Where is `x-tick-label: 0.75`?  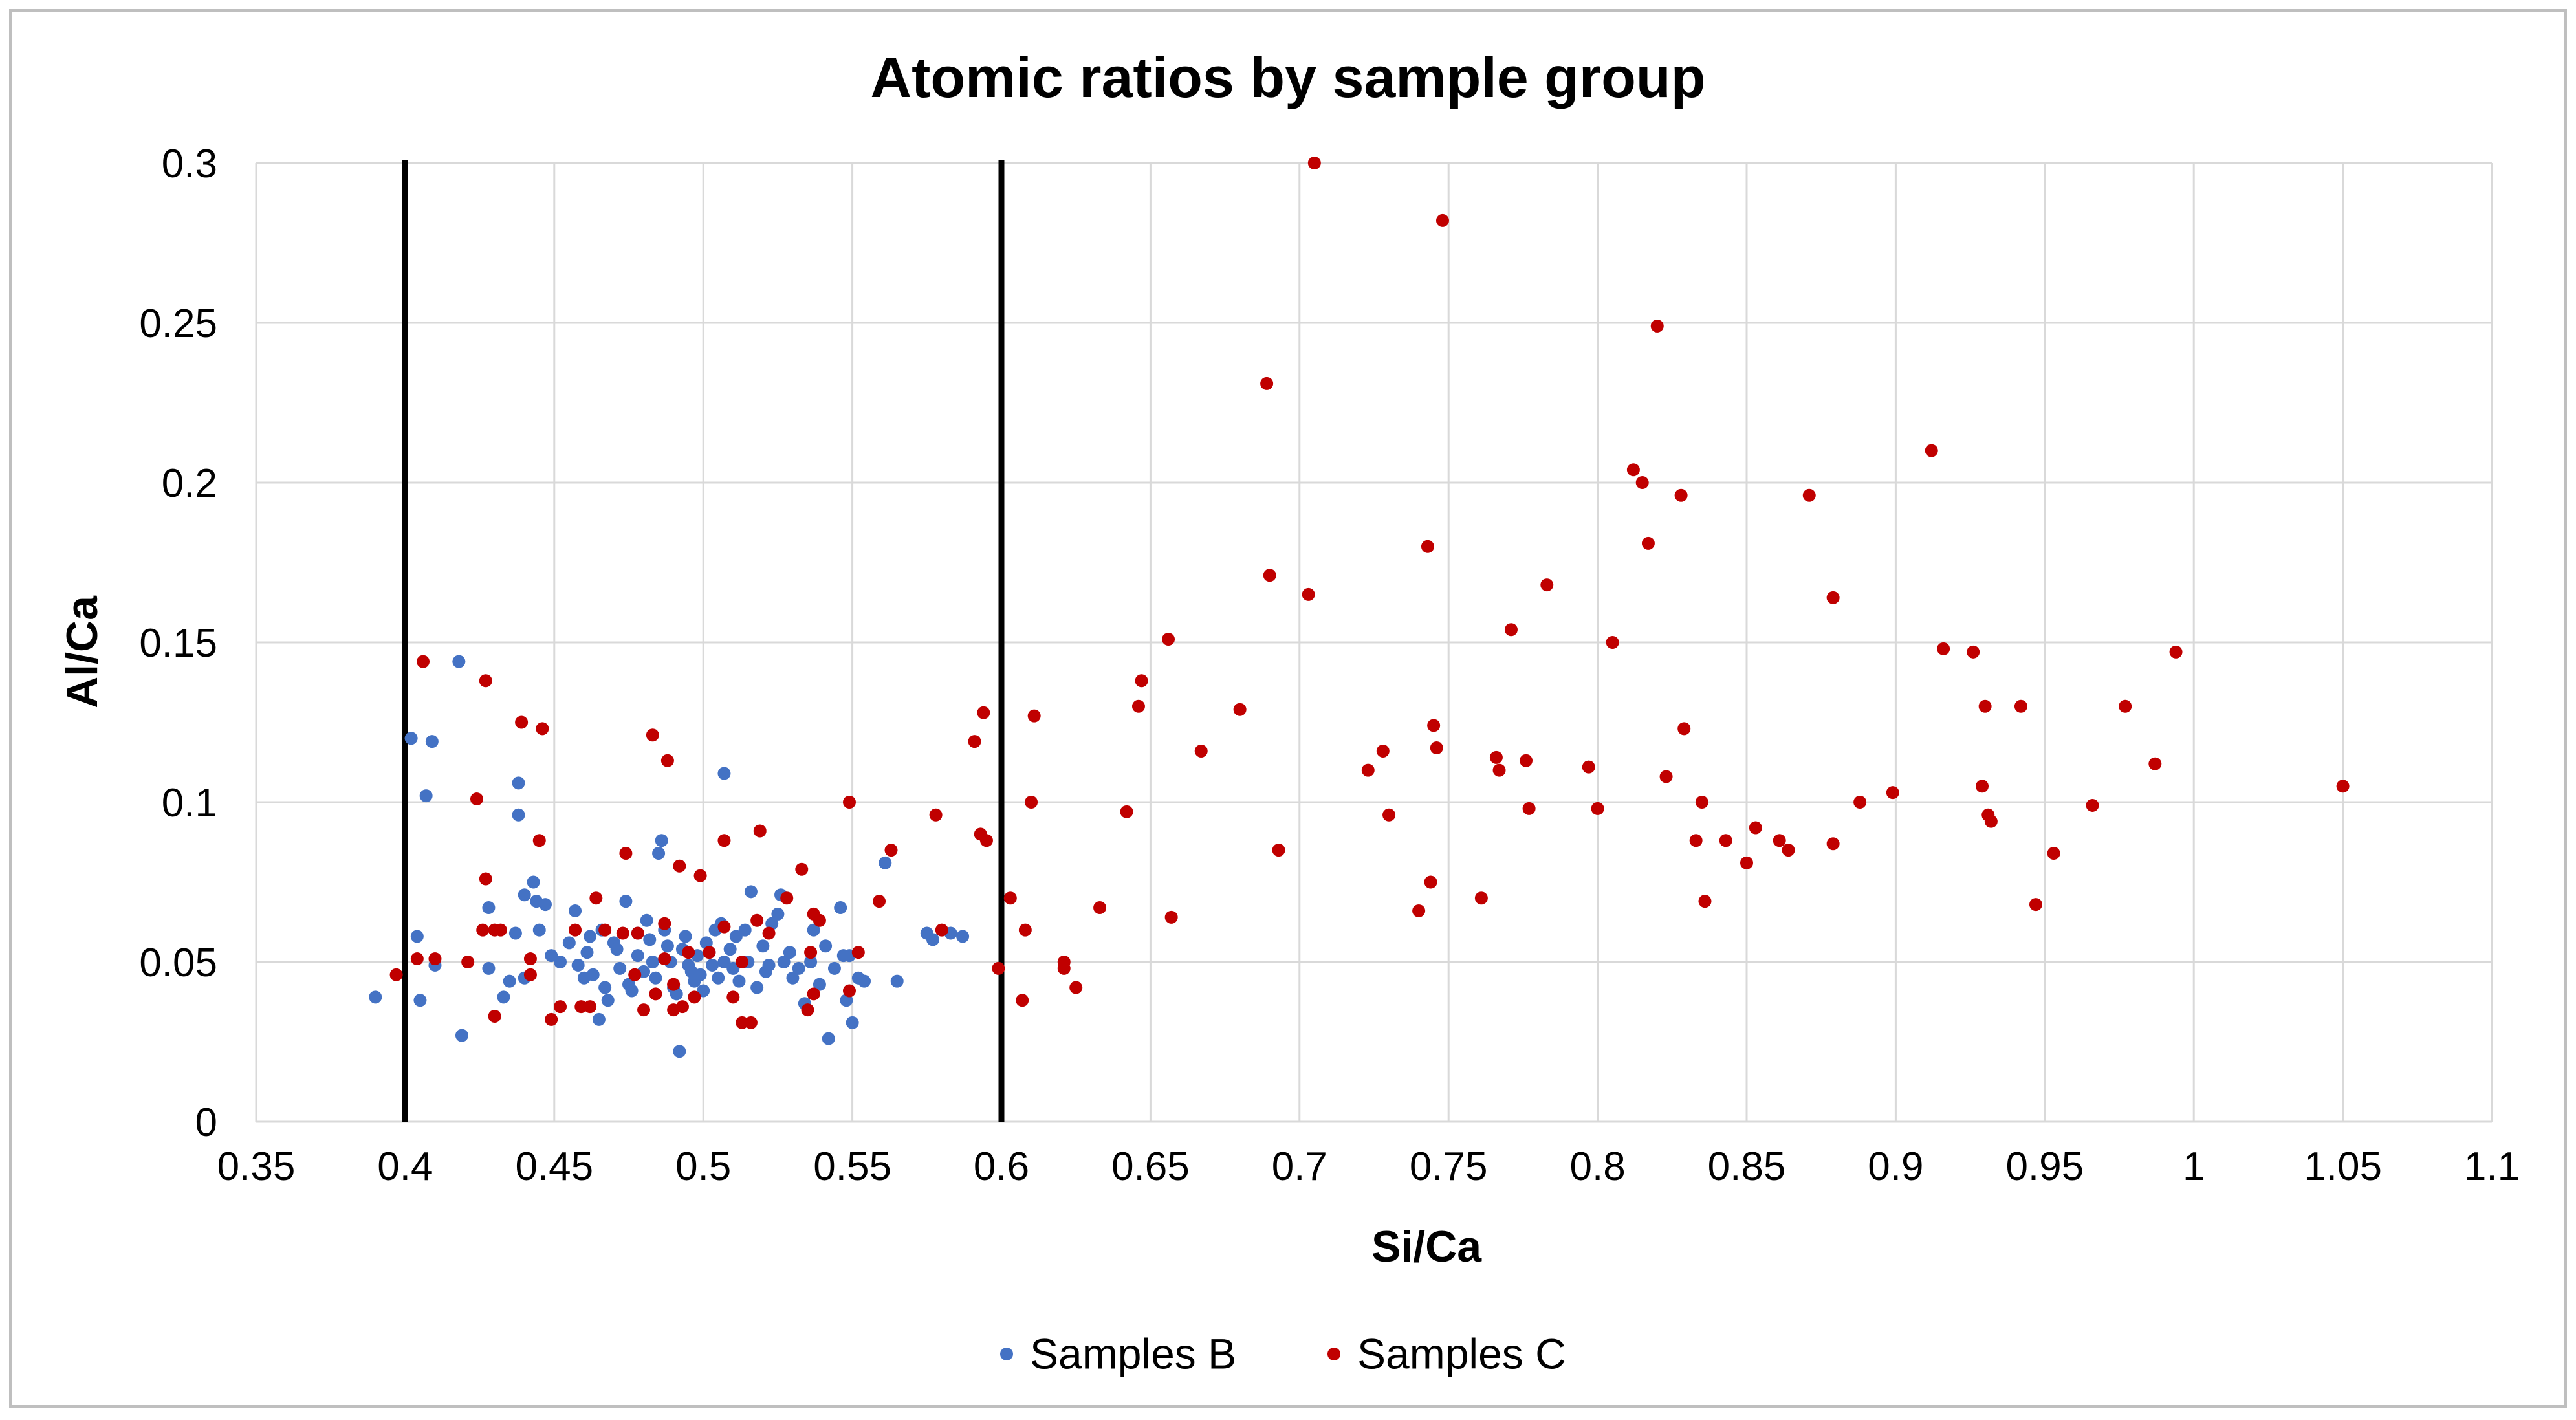 x-tick-label: 0.75 is located at coordinates (1449, 1166).